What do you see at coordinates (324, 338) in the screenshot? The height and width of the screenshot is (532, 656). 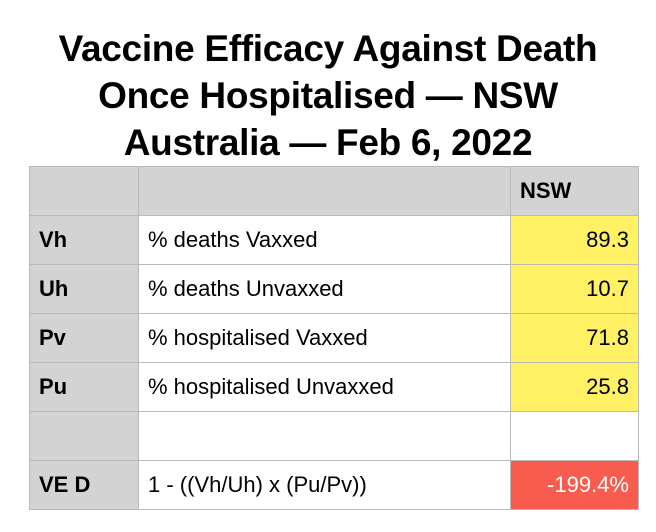 I see `row-description: % hospitalised Vaxxed` at bounding box center [324, 338].